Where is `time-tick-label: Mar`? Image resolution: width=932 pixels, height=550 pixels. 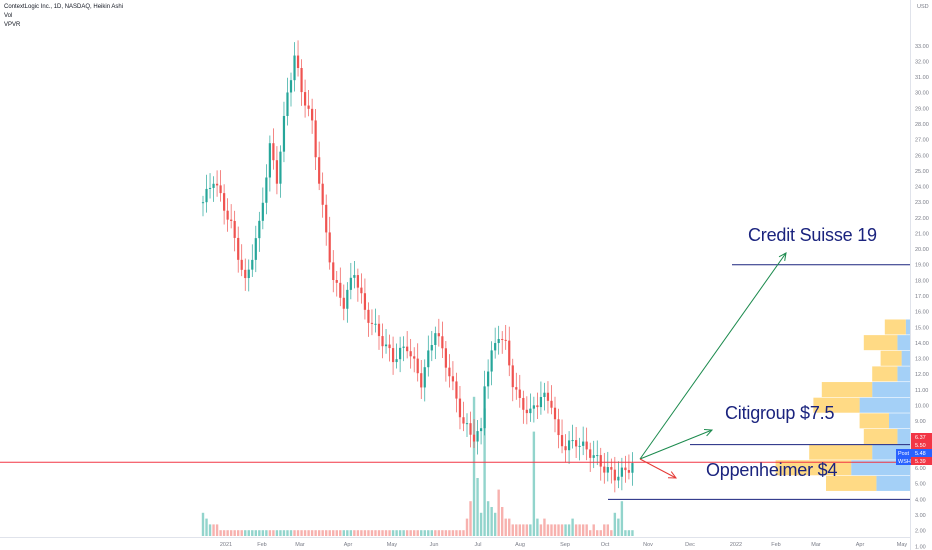 time-tick-label: Mar is located at coordinates (816, 545).